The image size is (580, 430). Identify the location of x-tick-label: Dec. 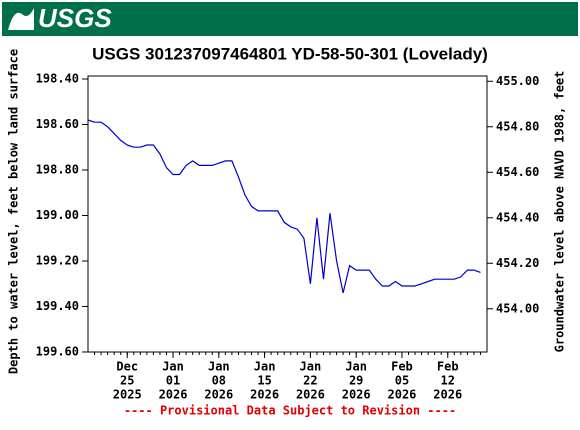
(127, 367).